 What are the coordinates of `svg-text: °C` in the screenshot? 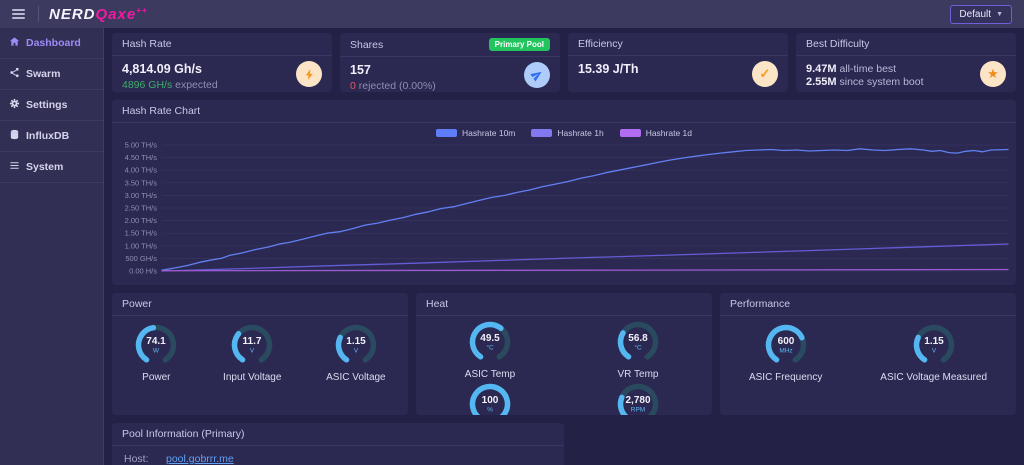 It's located at (638, 348).